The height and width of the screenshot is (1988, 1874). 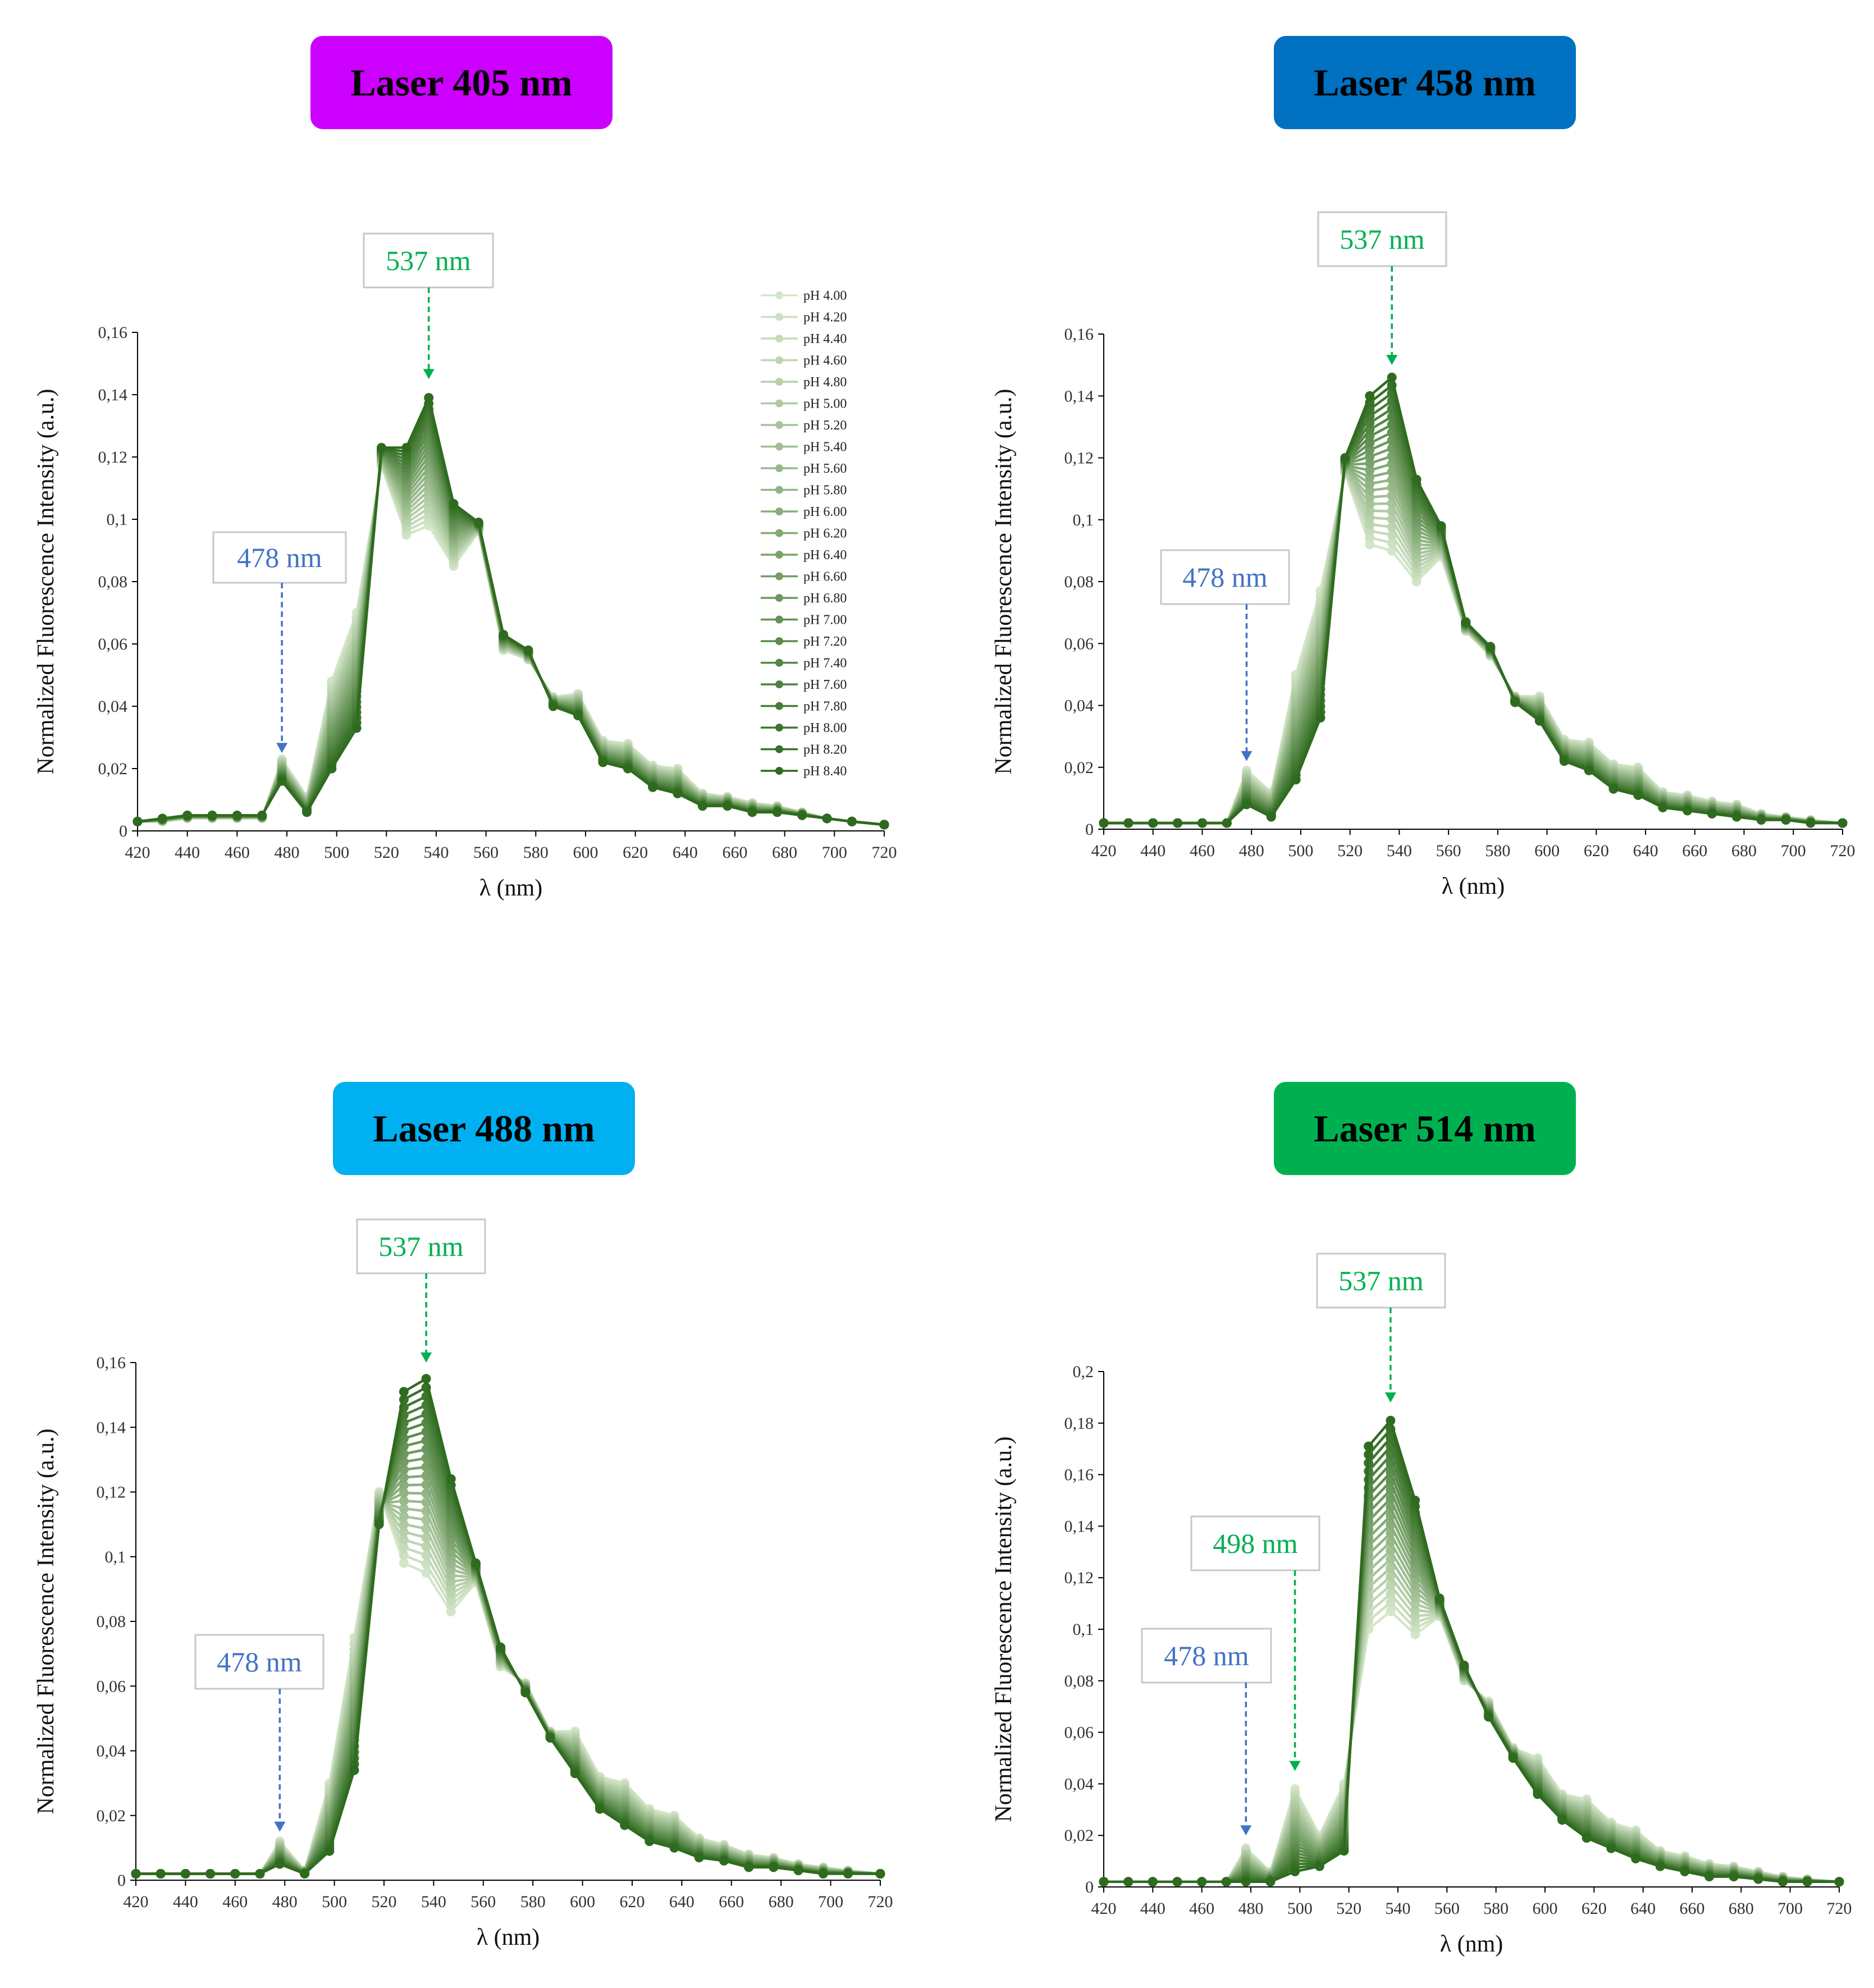 What do you see at coordinates (235, 1902) in the screenshot?
I see `x-tick-label: 460` at bounding box center [235, 1902].